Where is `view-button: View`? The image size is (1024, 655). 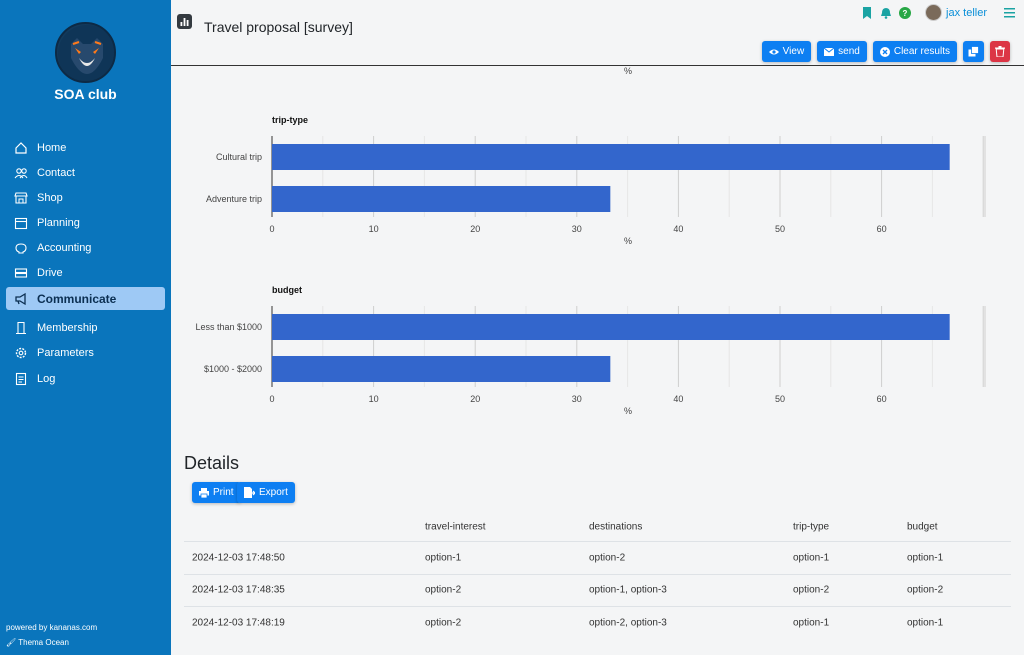
view-button: View is located at coordinates (786, 51).